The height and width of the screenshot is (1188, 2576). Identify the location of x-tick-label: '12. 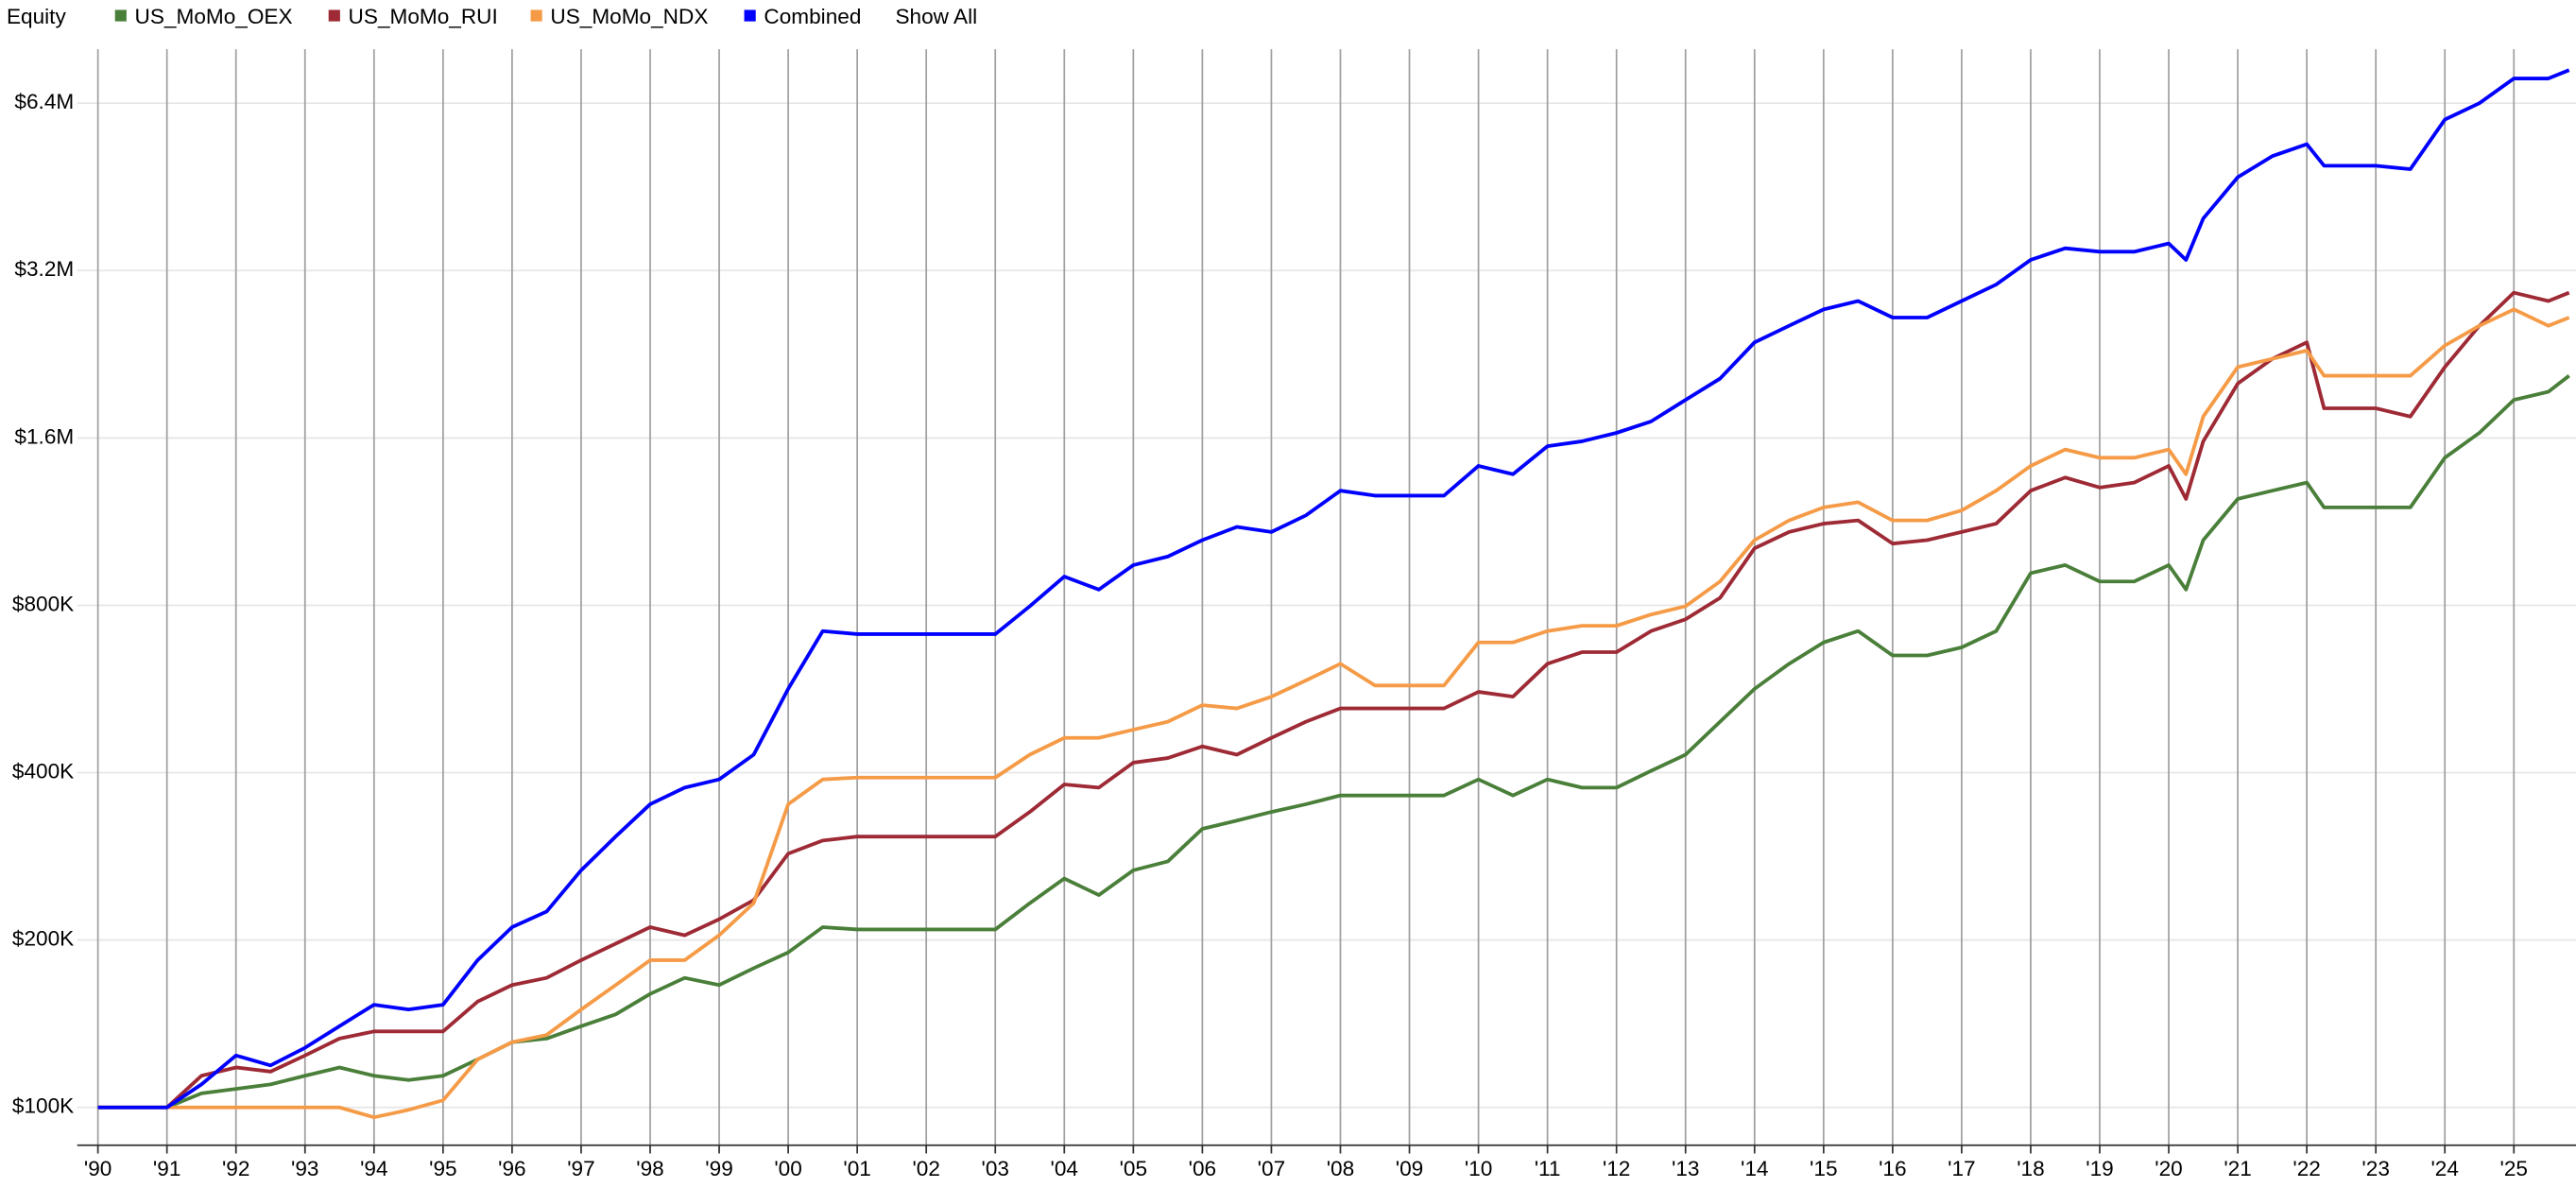
(1616, 1168).